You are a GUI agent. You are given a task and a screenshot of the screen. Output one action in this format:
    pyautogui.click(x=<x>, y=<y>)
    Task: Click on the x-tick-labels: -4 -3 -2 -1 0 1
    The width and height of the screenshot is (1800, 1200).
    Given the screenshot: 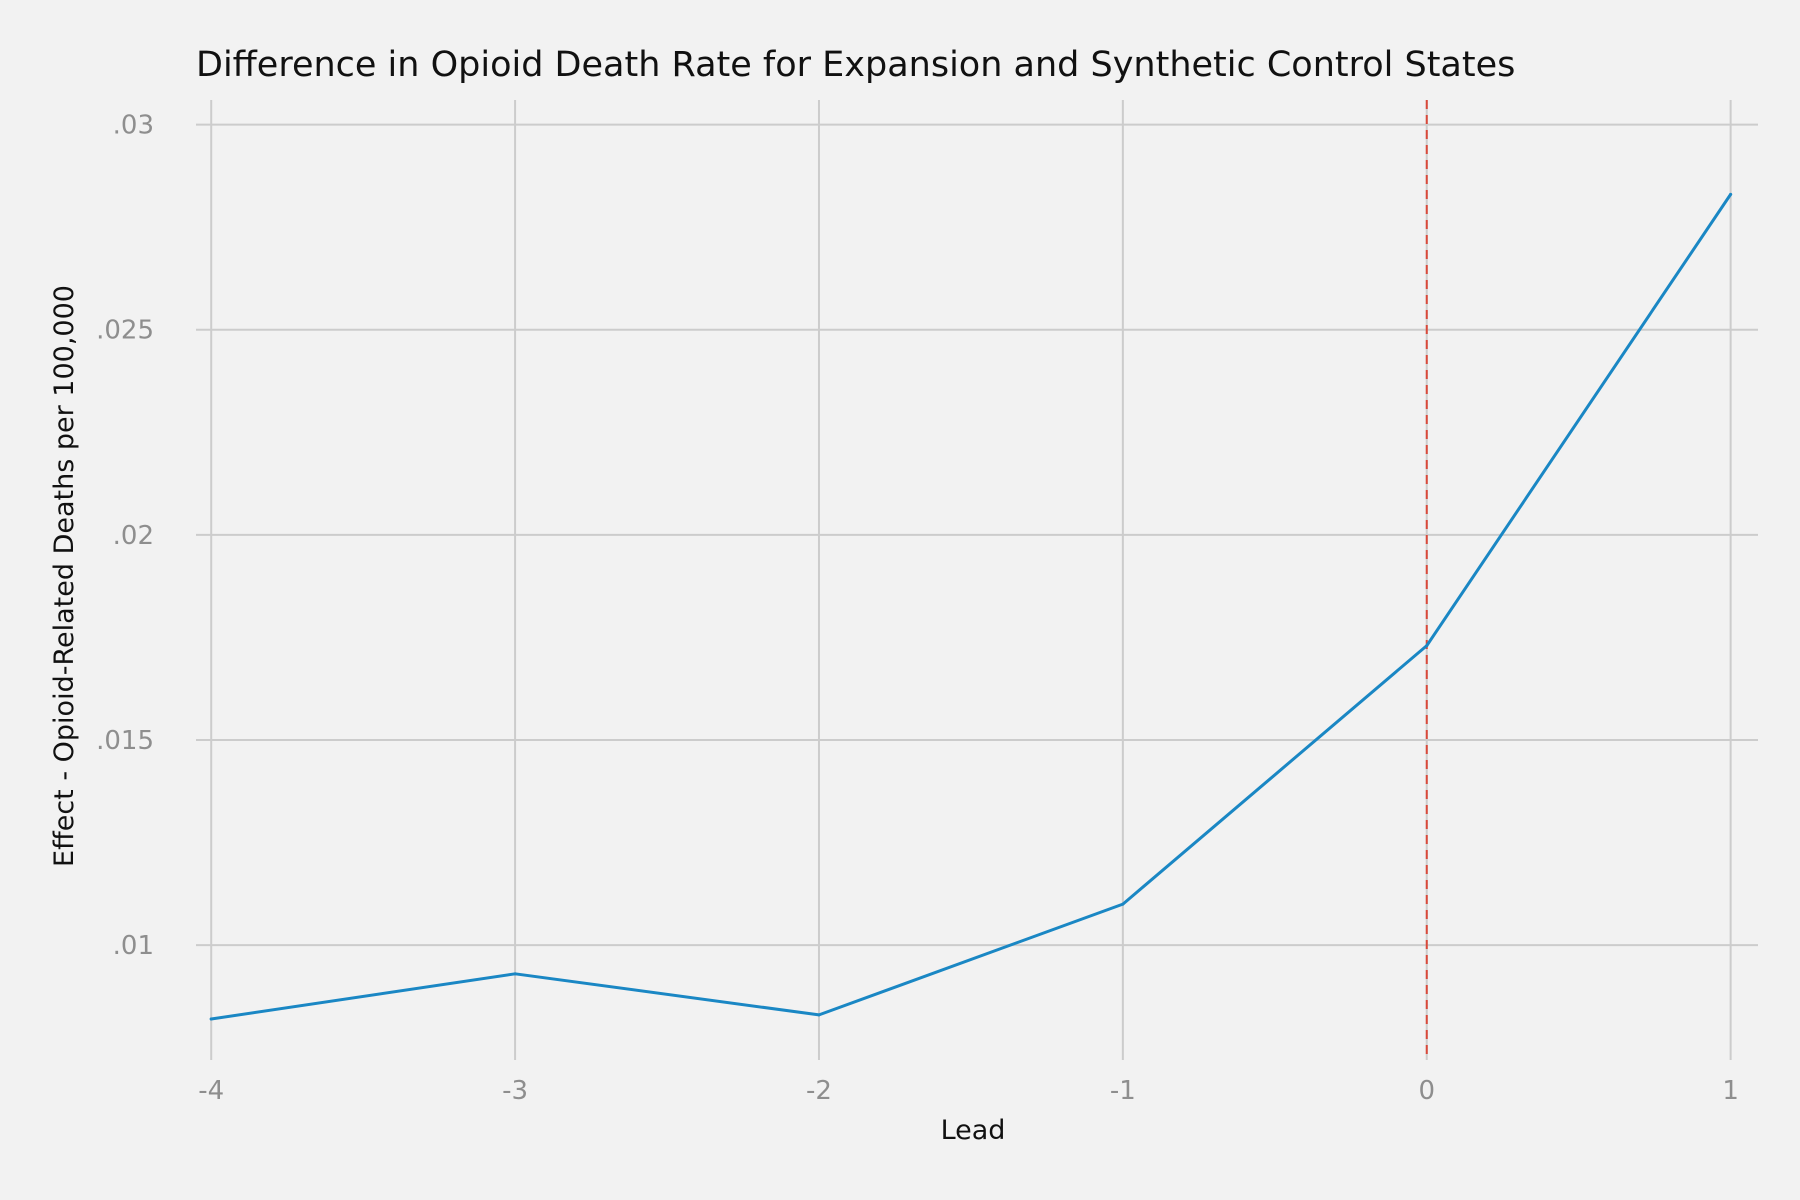 What is the action you would take?
    pyautogui.click(x=968, y=1091)
    